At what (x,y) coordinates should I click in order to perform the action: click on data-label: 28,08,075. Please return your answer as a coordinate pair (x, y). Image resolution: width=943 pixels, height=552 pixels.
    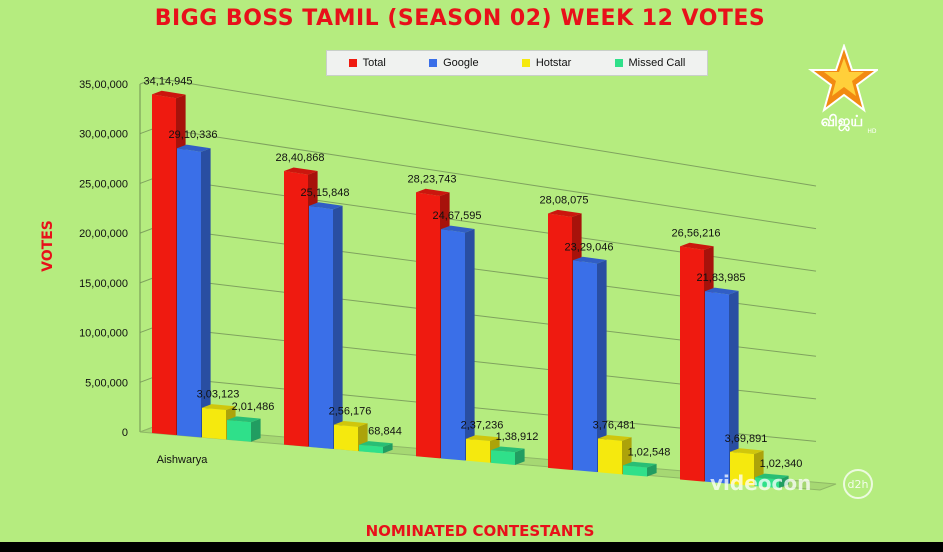
    Looking at the image, I should click on (564, 200).